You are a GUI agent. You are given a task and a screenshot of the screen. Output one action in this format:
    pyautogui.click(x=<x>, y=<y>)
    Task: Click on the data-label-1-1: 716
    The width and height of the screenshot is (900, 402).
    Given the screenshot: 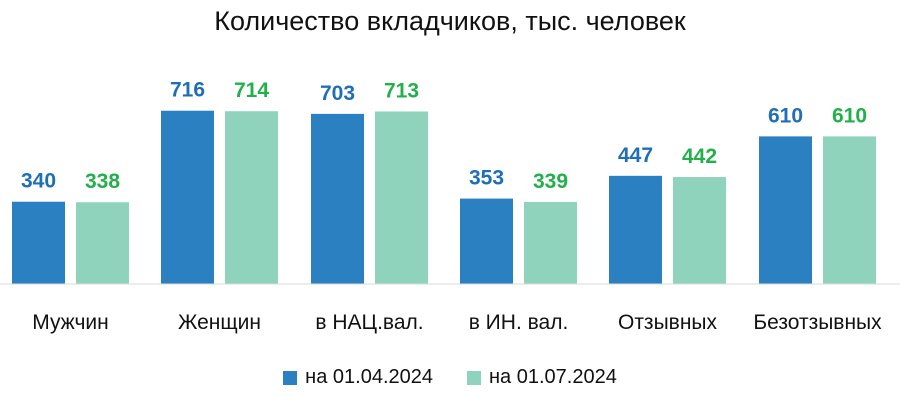 What is the action you would take?
    pyautogui.click(x=187, y=90)
    